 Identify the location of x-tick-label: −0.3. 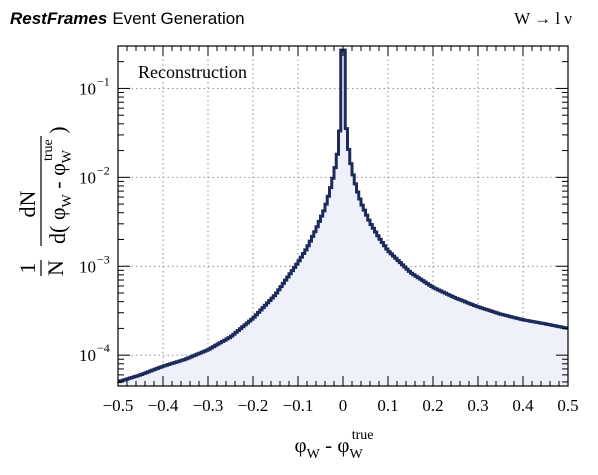
(208, 405).